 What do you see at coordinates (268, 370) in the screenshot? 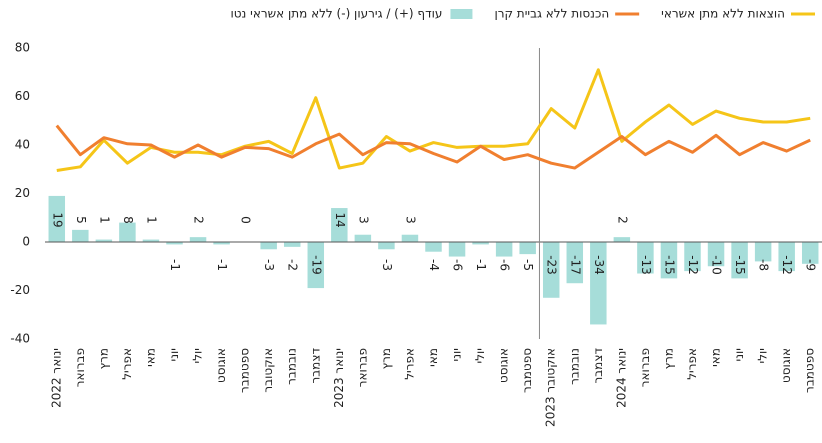
I see `x-tick-label: אוקטובר` at bounding box center [268, 370].